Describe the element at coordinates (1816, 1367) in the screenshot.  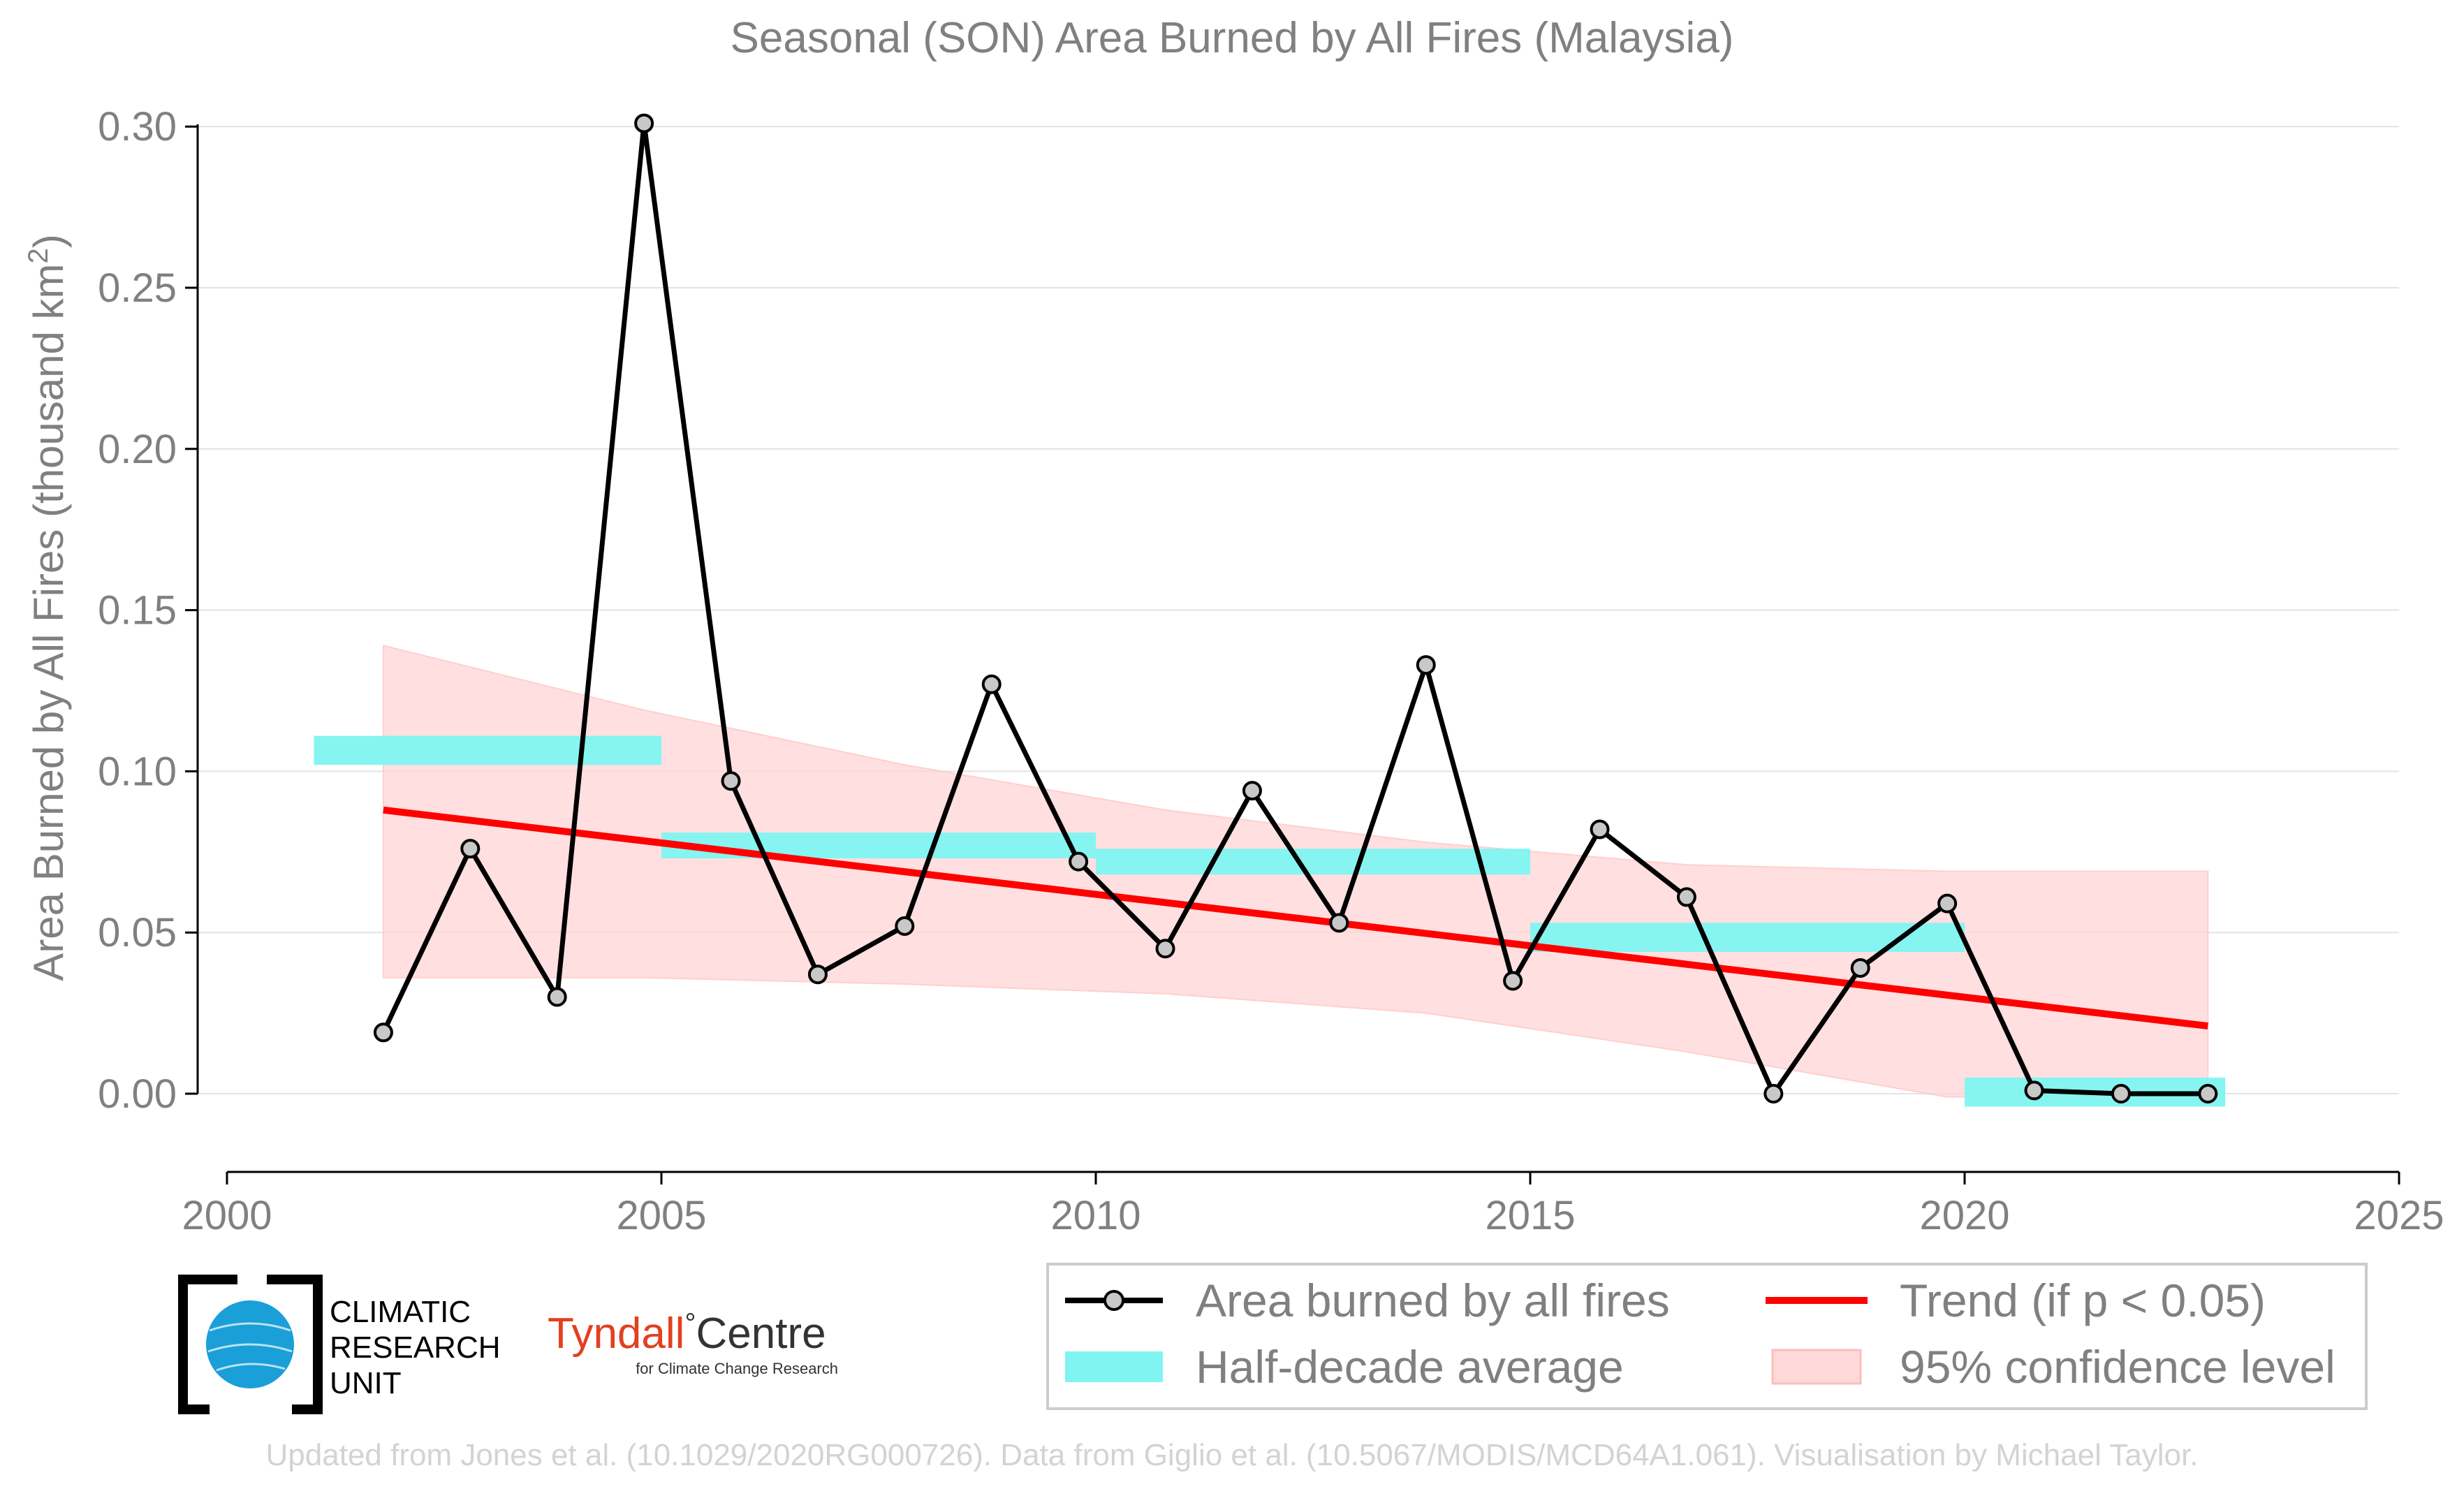
I see `legend-confidence-swatch` at that location.